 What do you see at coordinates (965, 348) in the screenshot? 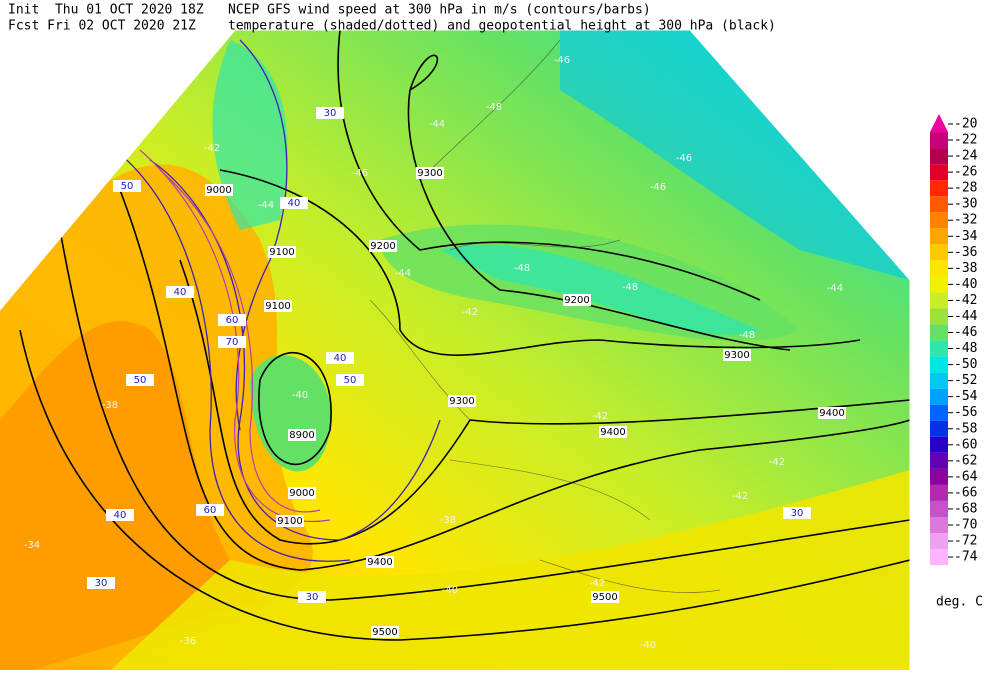
I see `colorbar-label: -48` at bounding box center [965, 348].